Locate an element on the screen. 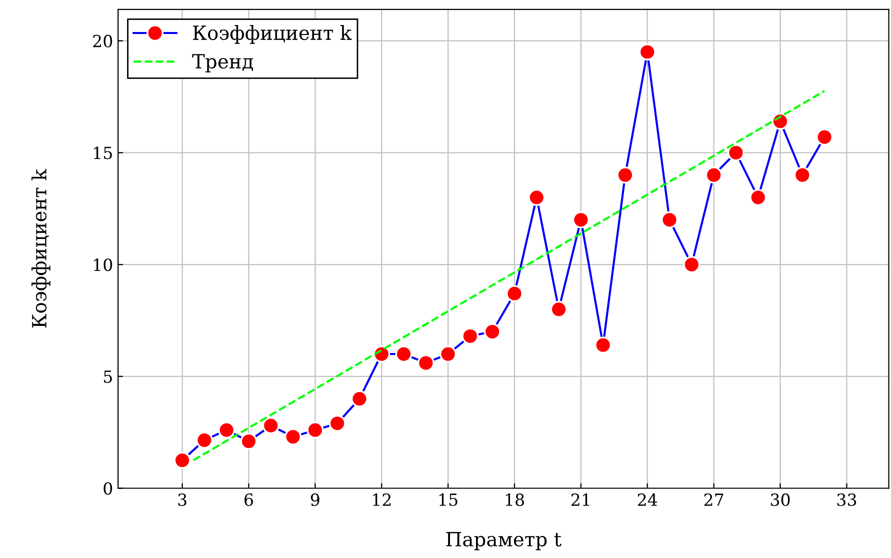 The image size is (891, 558). x-tick-label: 18 is located at coordinates (515, 499).